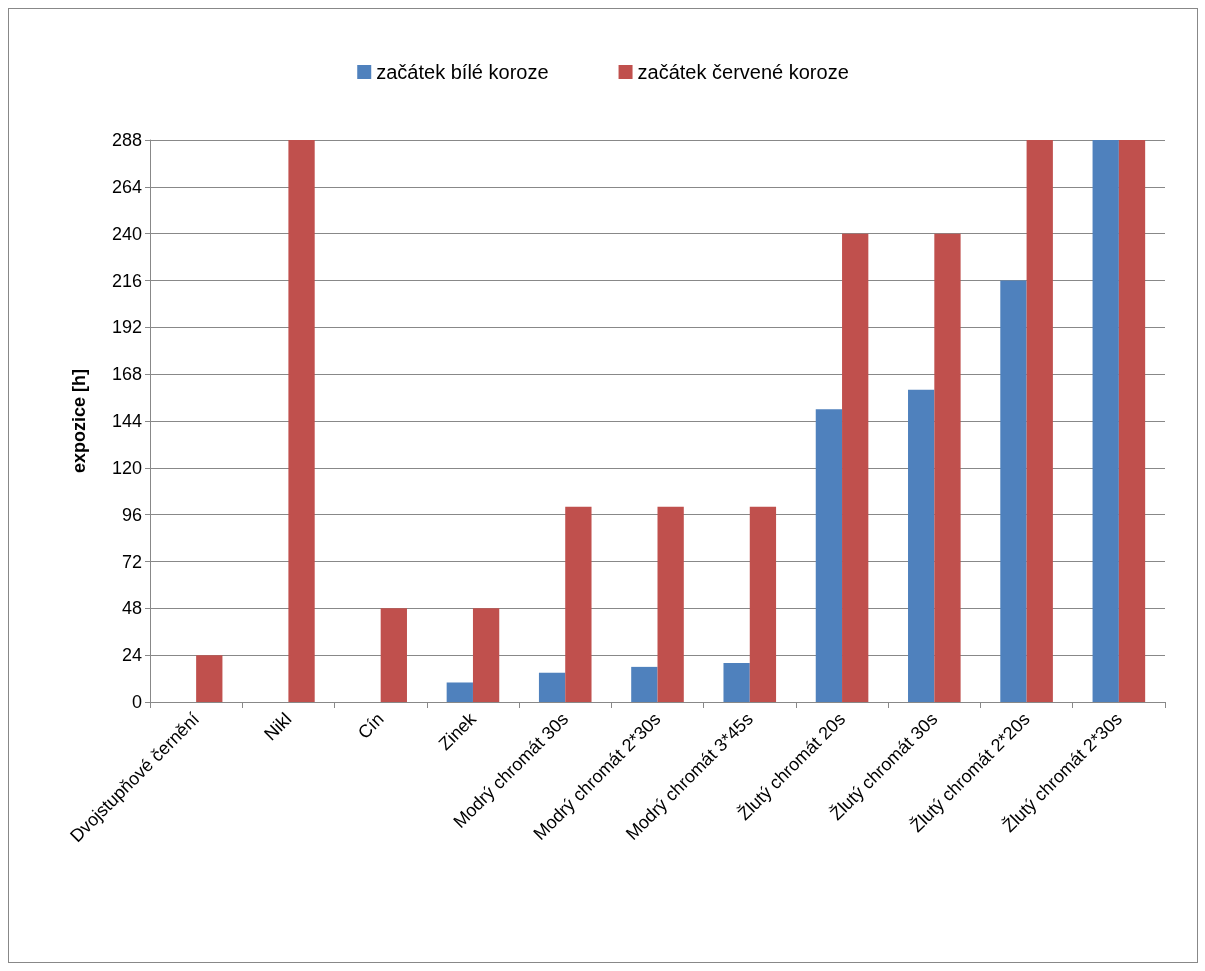 The width and height of the screenshot is (1205, 971). Describe the element at coordinates (131, 514) in the screenshot. I see `y-tick-label: 96` at that location.